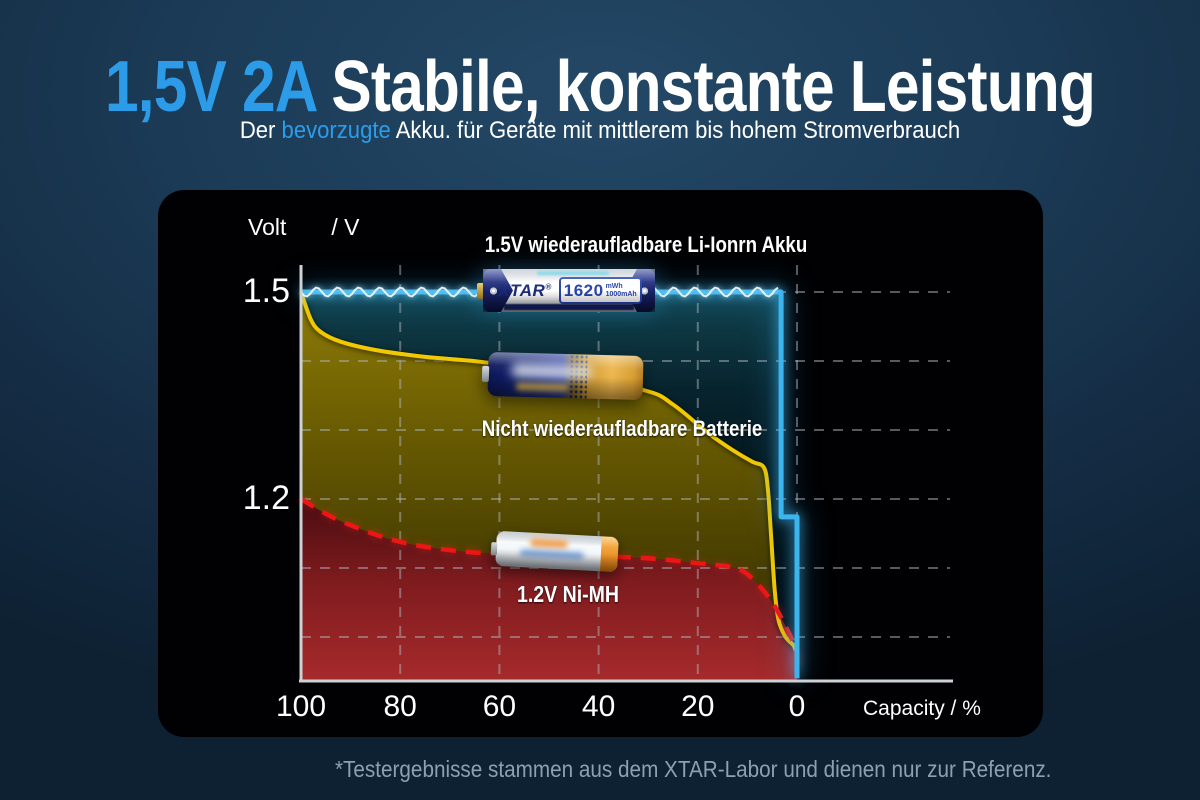 The image size is (1200, 800). I want to click on title-highlight: 1,5V 2A, so click(210, 87).